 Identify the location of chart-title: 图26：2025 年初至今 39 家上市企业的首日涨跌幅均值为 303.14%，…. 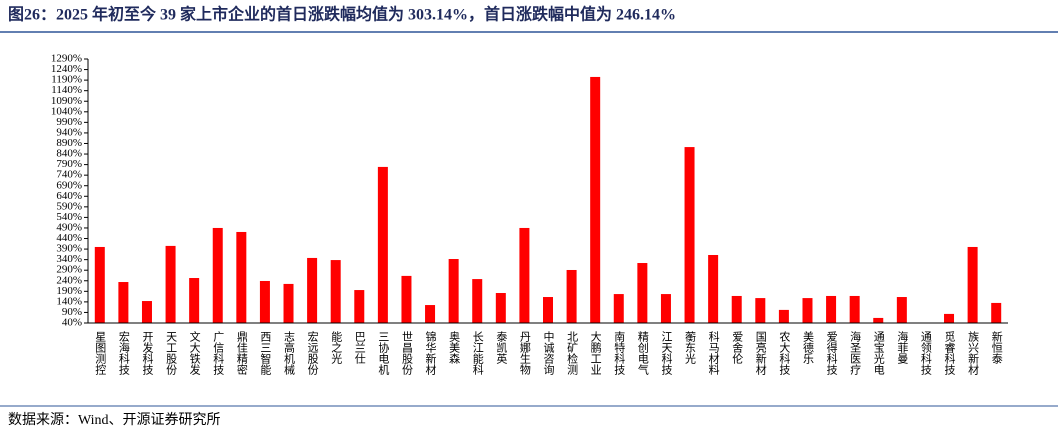
(342, 14).